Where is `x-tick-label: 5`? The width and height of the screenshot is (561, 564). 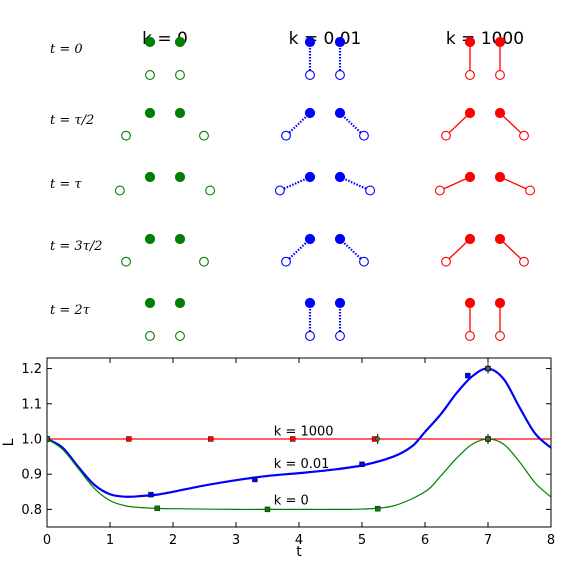 x-tick-label: 5 is located at coordinates (362, 540).